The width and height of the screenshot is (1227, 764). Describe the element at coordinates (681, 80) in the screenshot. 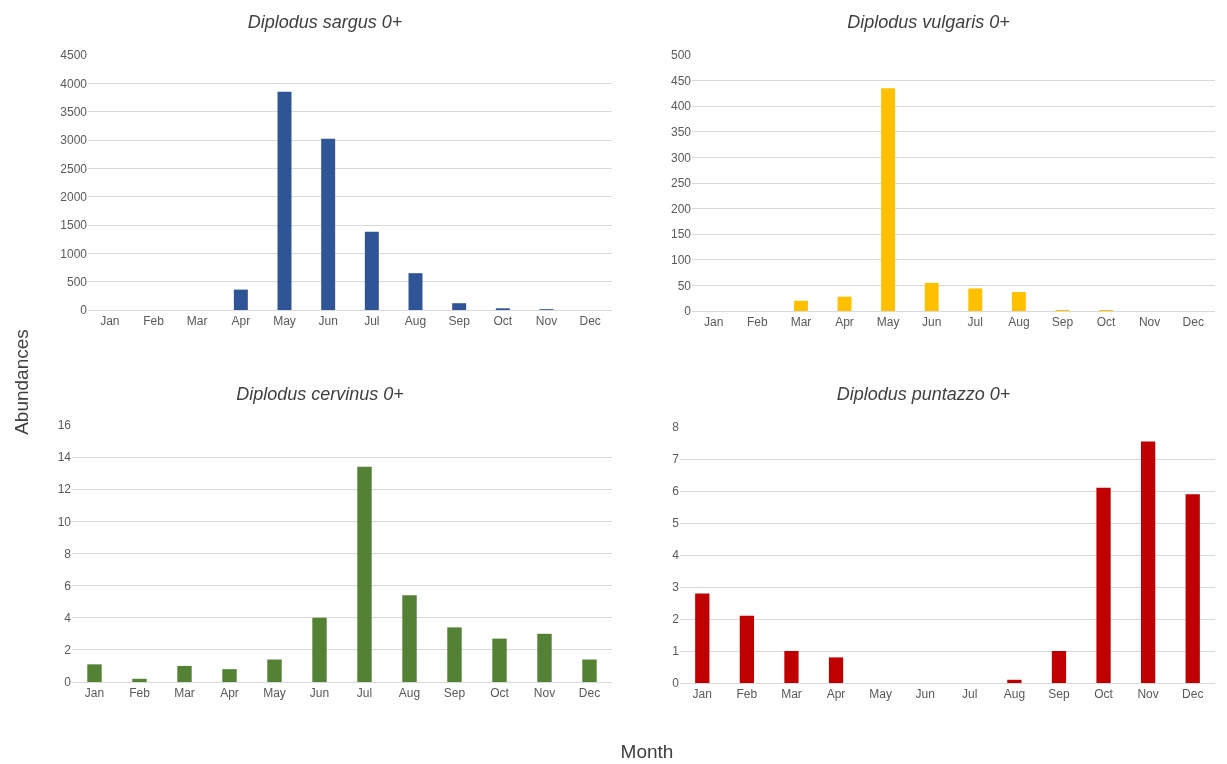

I see `y-tick-label: 450` at that location.